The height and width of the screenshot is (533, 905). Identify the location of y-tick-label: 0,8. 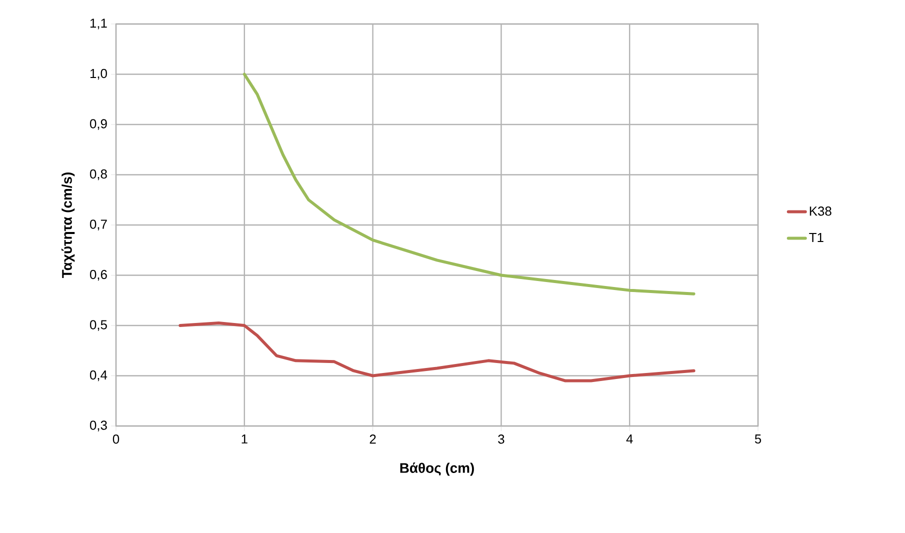
(98, 174).